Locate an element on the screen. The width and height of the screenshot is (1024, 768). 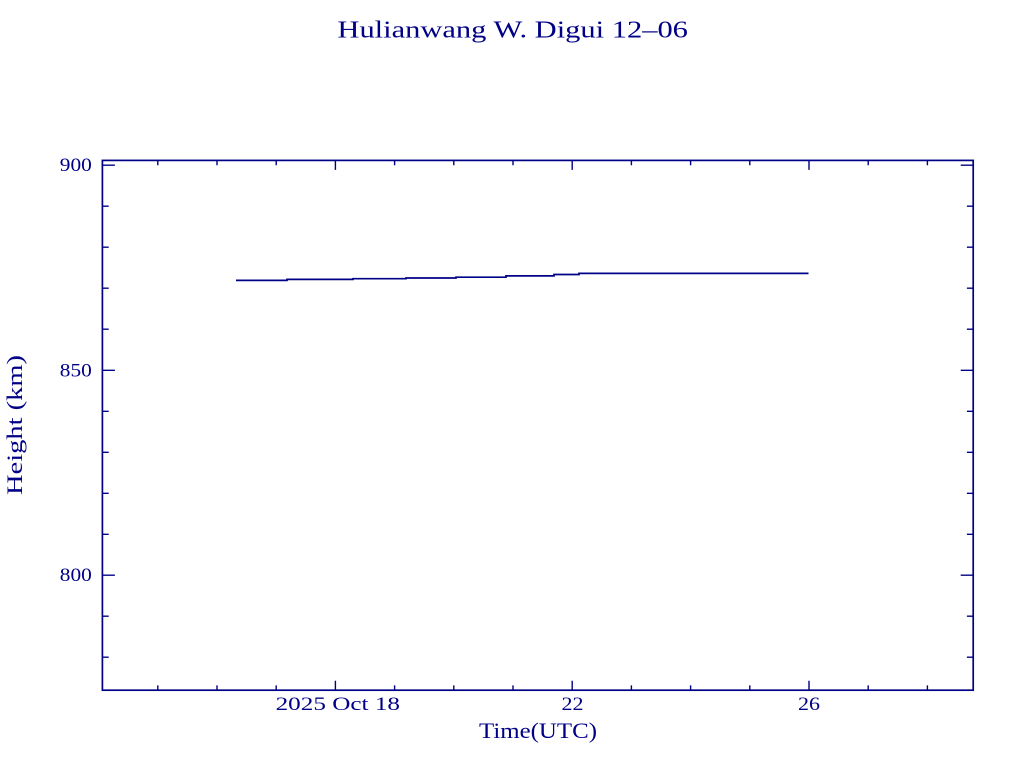
svg-text: Height (km) is located at coordinates (14, 425).